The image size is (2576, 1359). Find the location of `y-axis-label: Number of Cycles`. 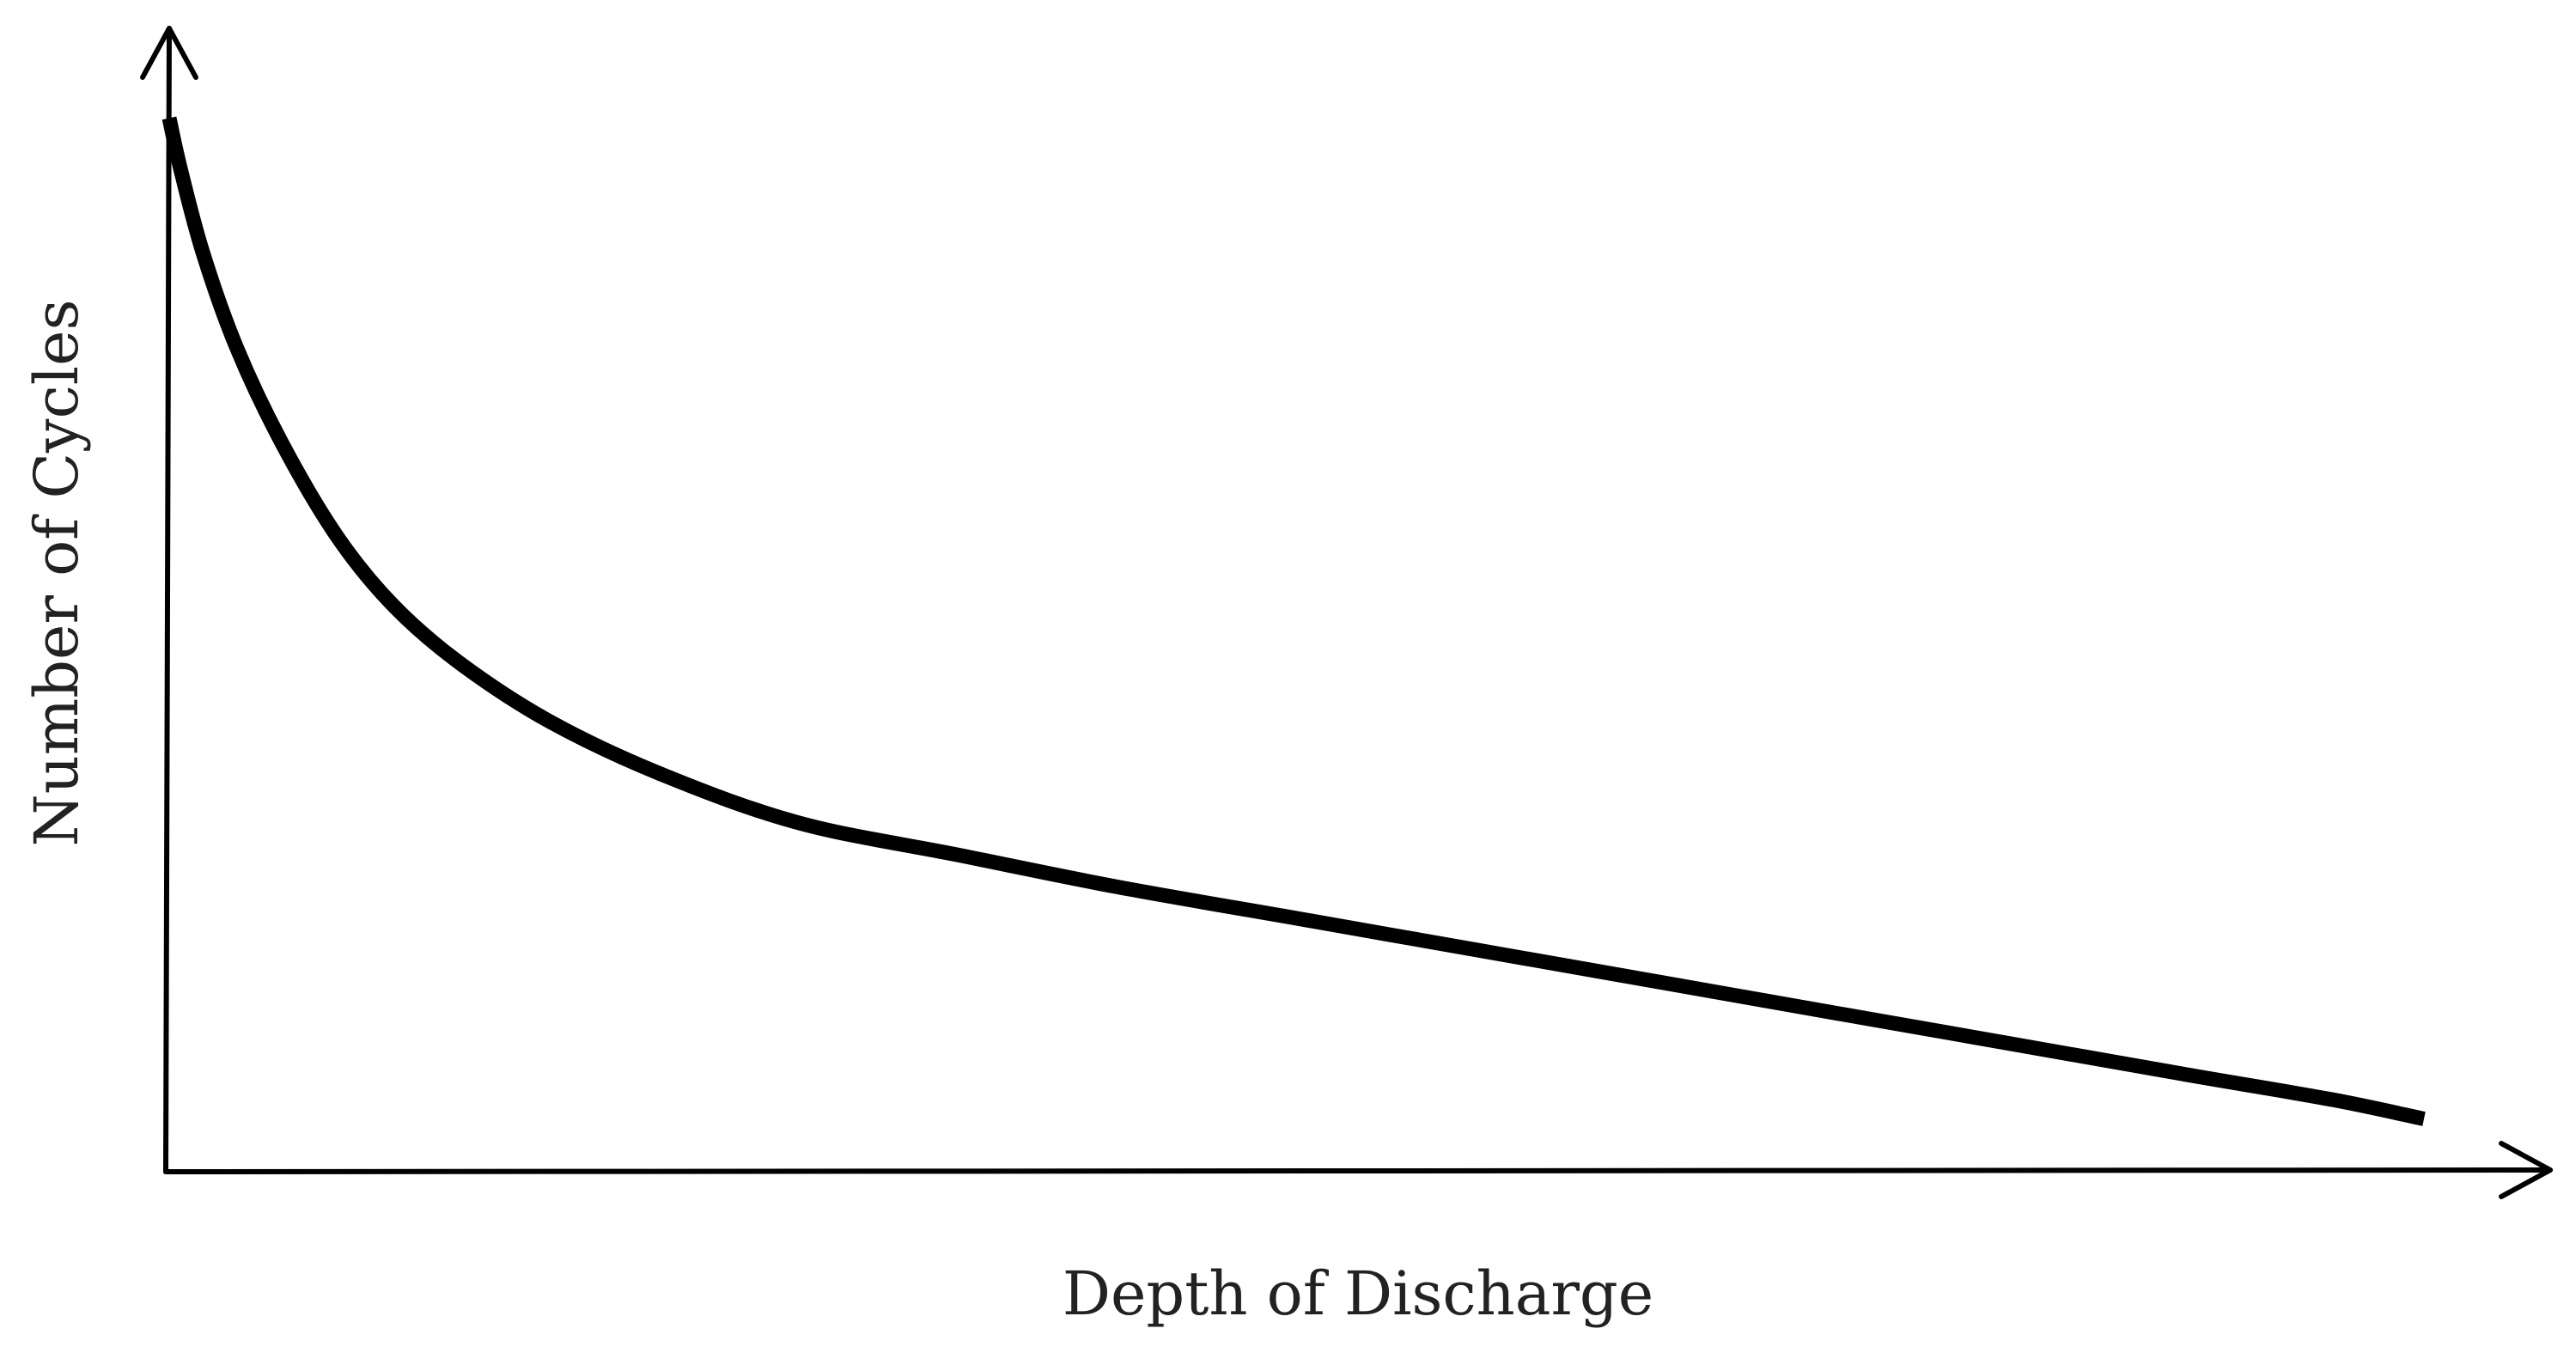

y-axis-label: Number of Cycles is located at coordinates (56, 572).